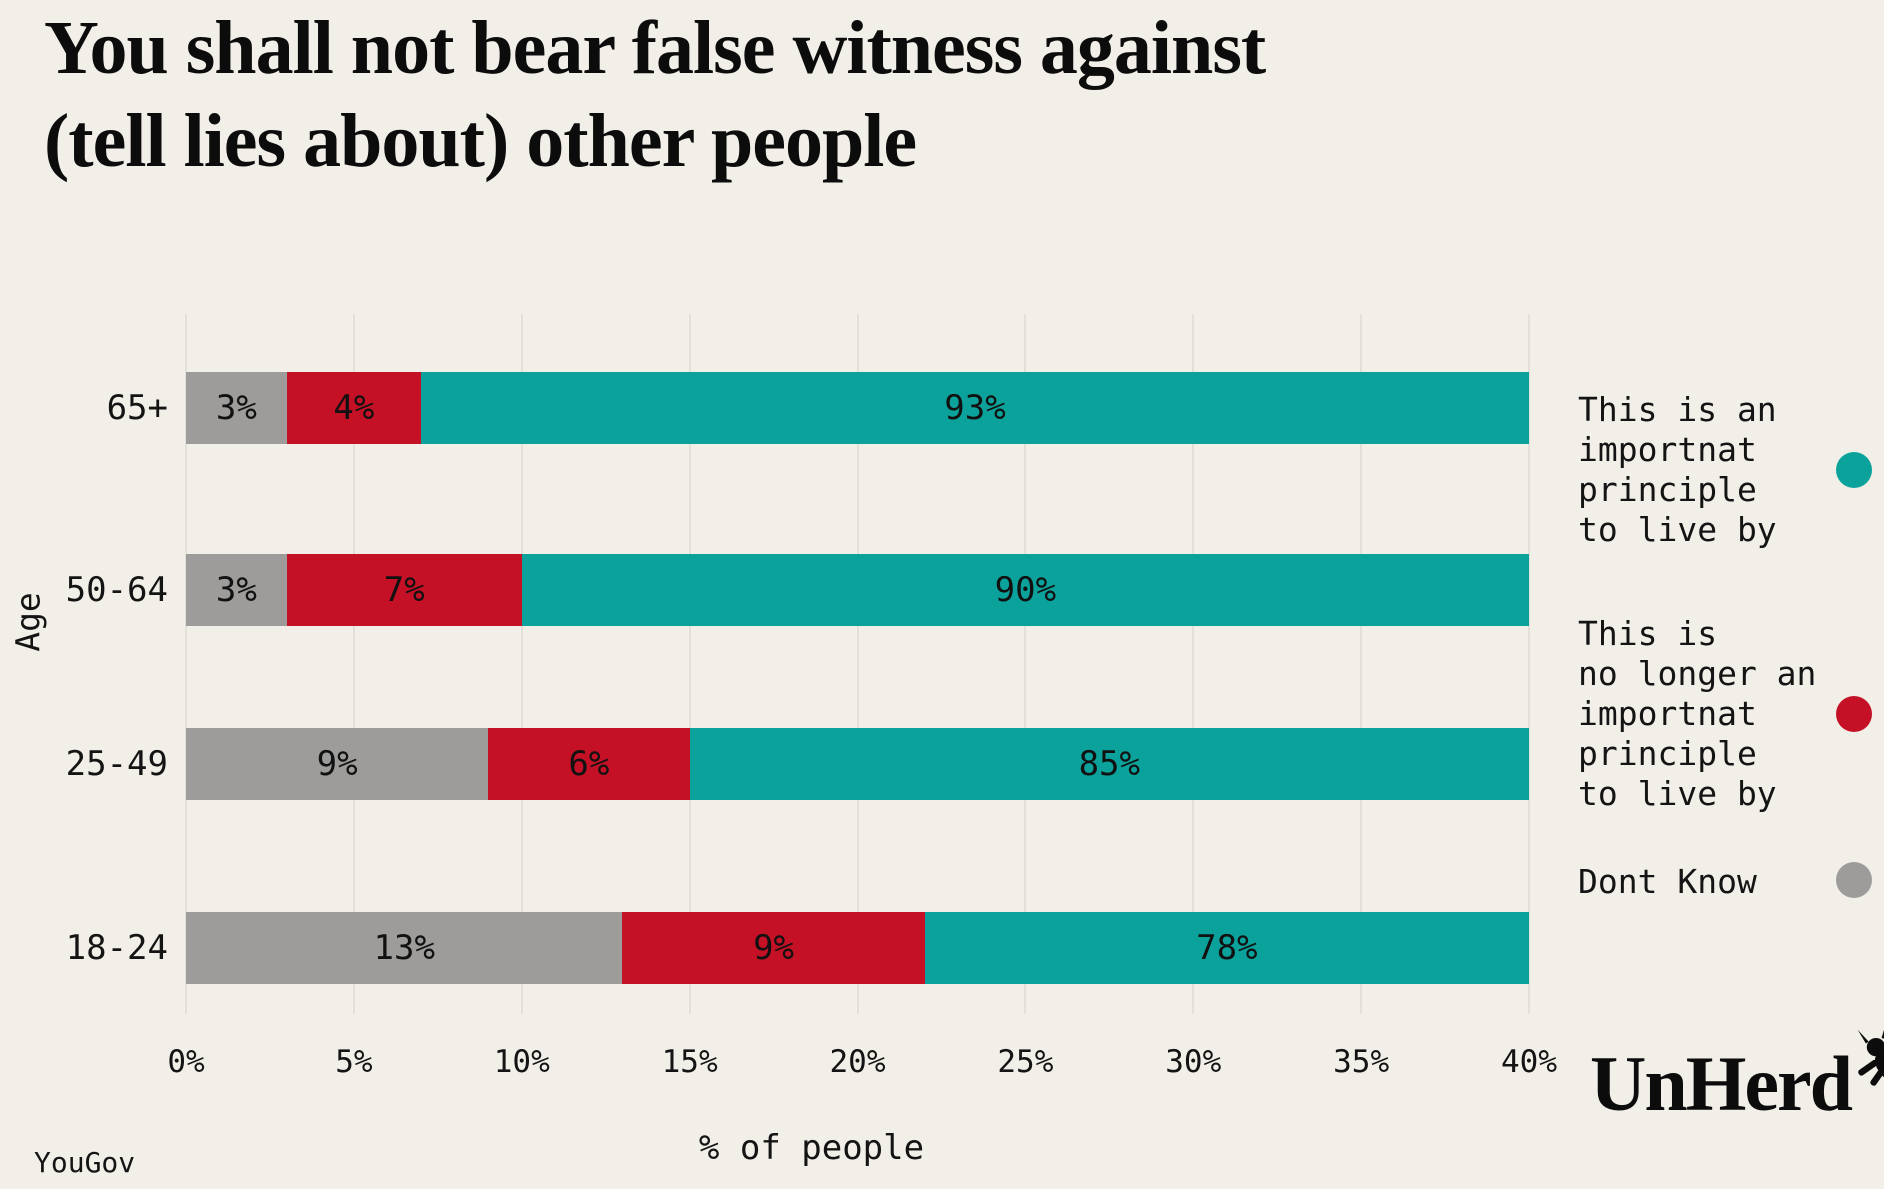 This screenshot has width=1884, height=1189. What do you see at coordinates (1854, 714) in the screenshot?
I see `legend-swatch-no-longer-important` at bounding box center [1854, 714].